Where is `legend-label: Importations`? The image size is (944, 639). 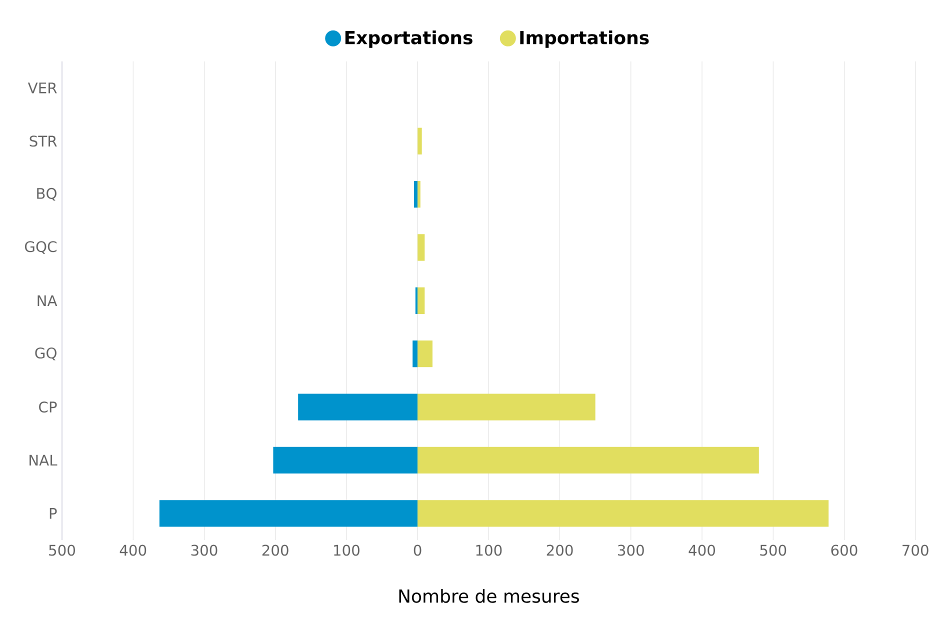 legend-label: Importations is located at coordinates (584, 39).